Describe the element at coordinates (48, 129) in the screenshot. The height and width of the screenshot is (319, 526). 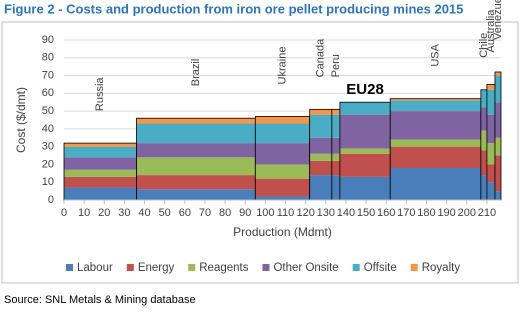
I see `y-tick-label: 40` at that location.